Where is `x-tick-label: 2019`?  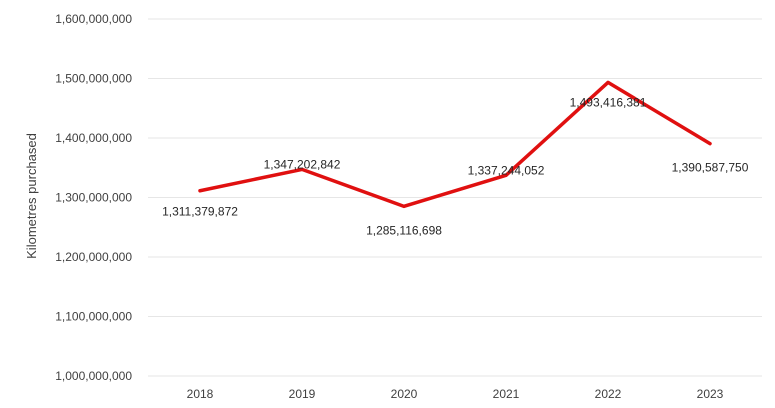 x-tick-label: 2019 is located at coordinates (302, 394).